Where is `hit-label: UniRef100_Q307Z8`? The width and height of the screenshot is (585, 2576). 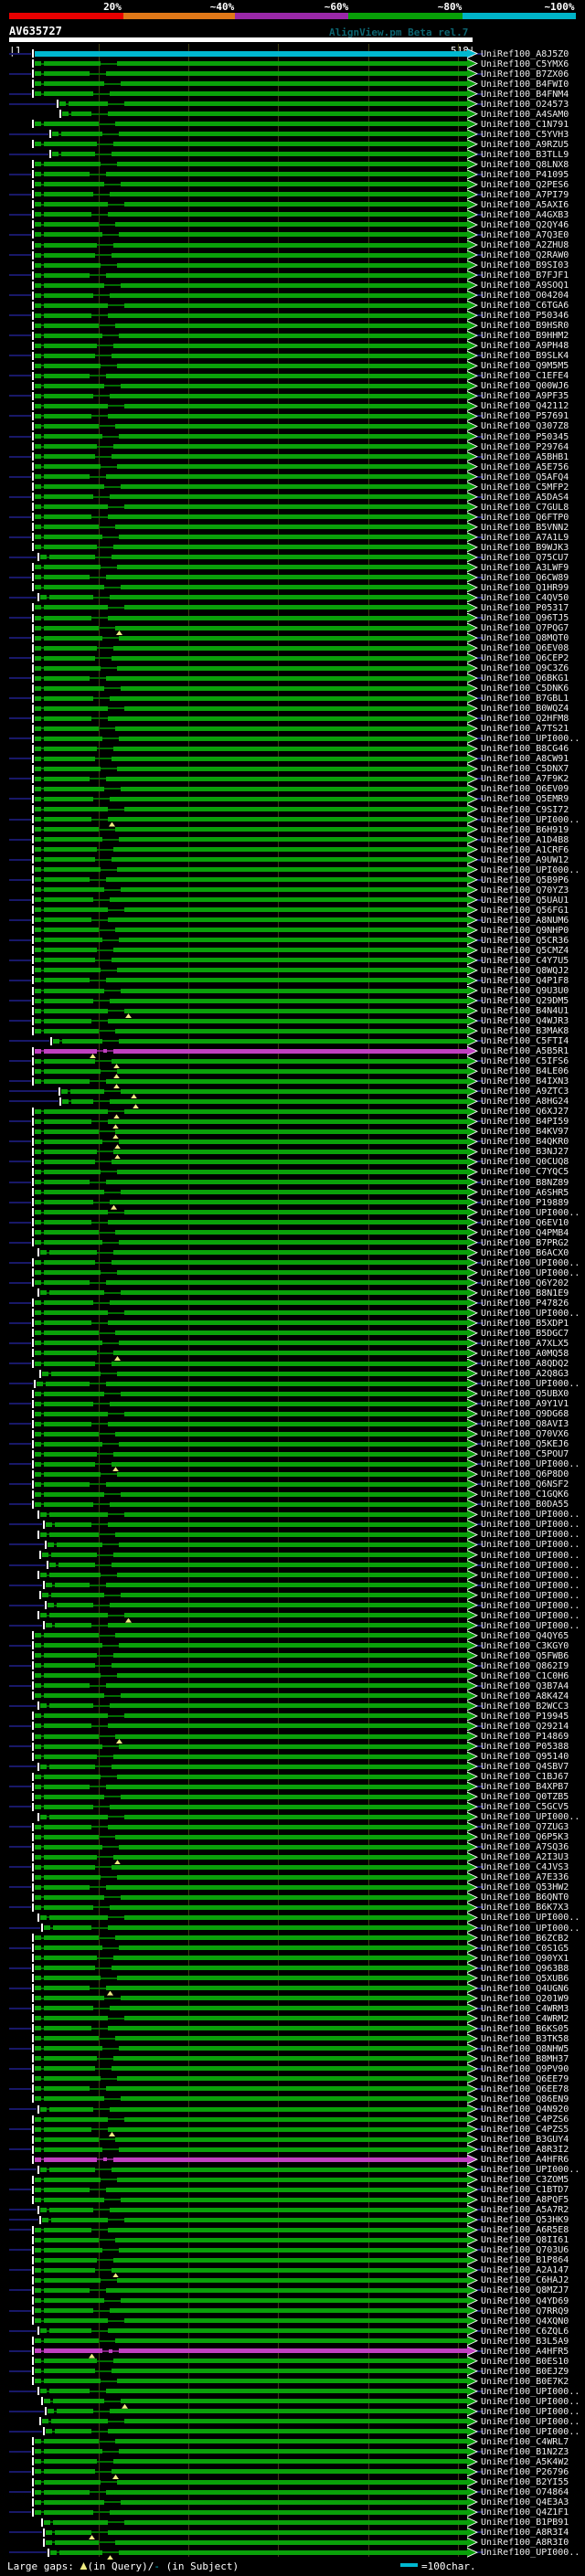
hit-label: UniRef100_Q307Z8 is located at coordinates (525, 426).